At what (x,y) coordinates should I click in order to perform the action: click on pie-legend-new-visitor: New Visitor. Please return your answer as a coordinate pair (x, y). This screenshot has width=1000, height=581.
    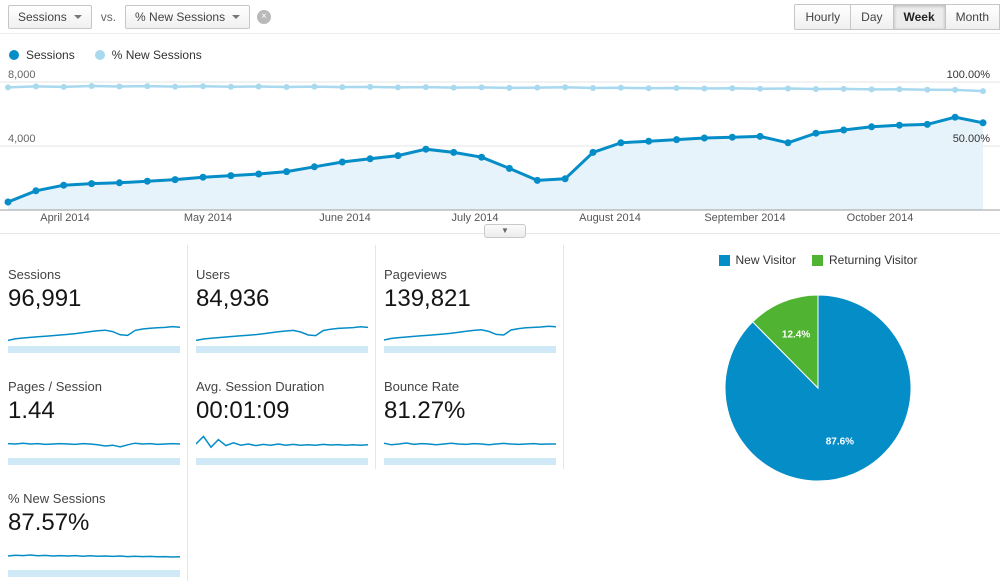
    Looking at the image, I should click on (757, 260).